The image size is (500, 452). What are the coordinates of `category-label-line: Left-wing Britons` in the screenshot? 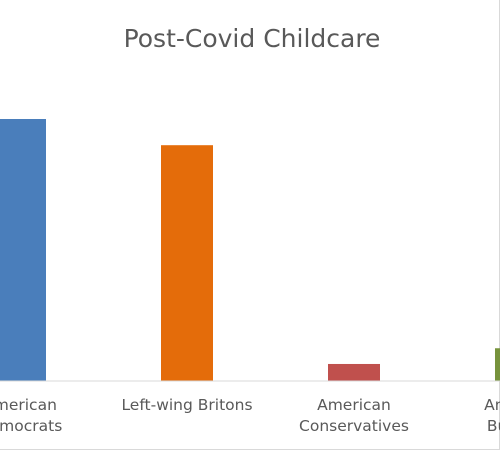 It's located at (186, 405).